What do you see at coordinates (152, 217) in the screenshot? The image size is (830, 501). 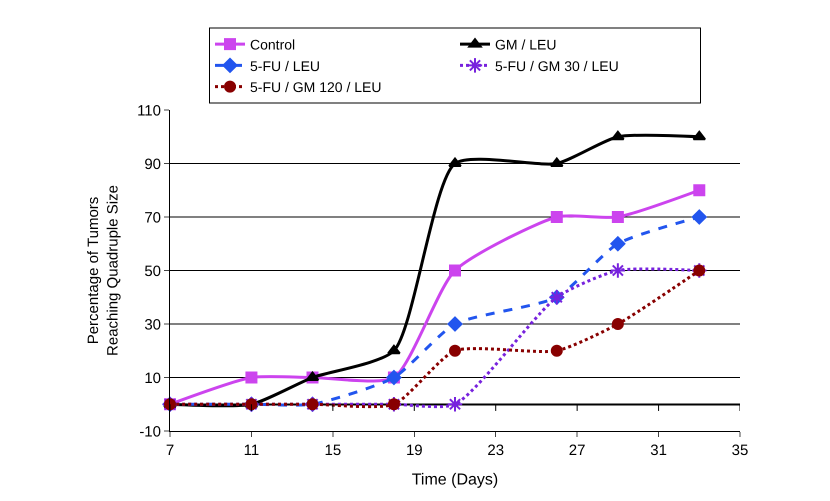 I see `y-tick-label: 70` at bounding box center [152, 217].